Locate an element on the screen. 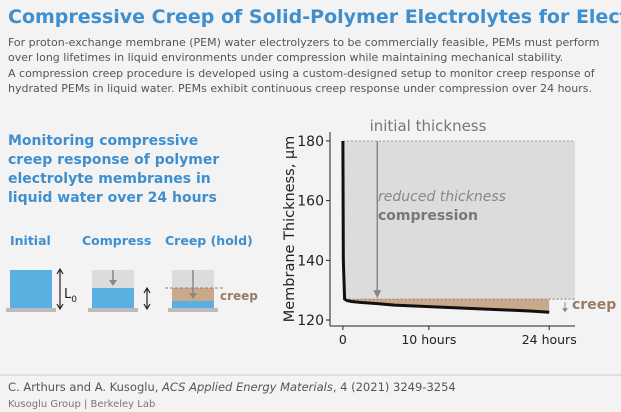 This screenshot has height=412, width=621. step-label: Initial is located at coordinates (30, 240).